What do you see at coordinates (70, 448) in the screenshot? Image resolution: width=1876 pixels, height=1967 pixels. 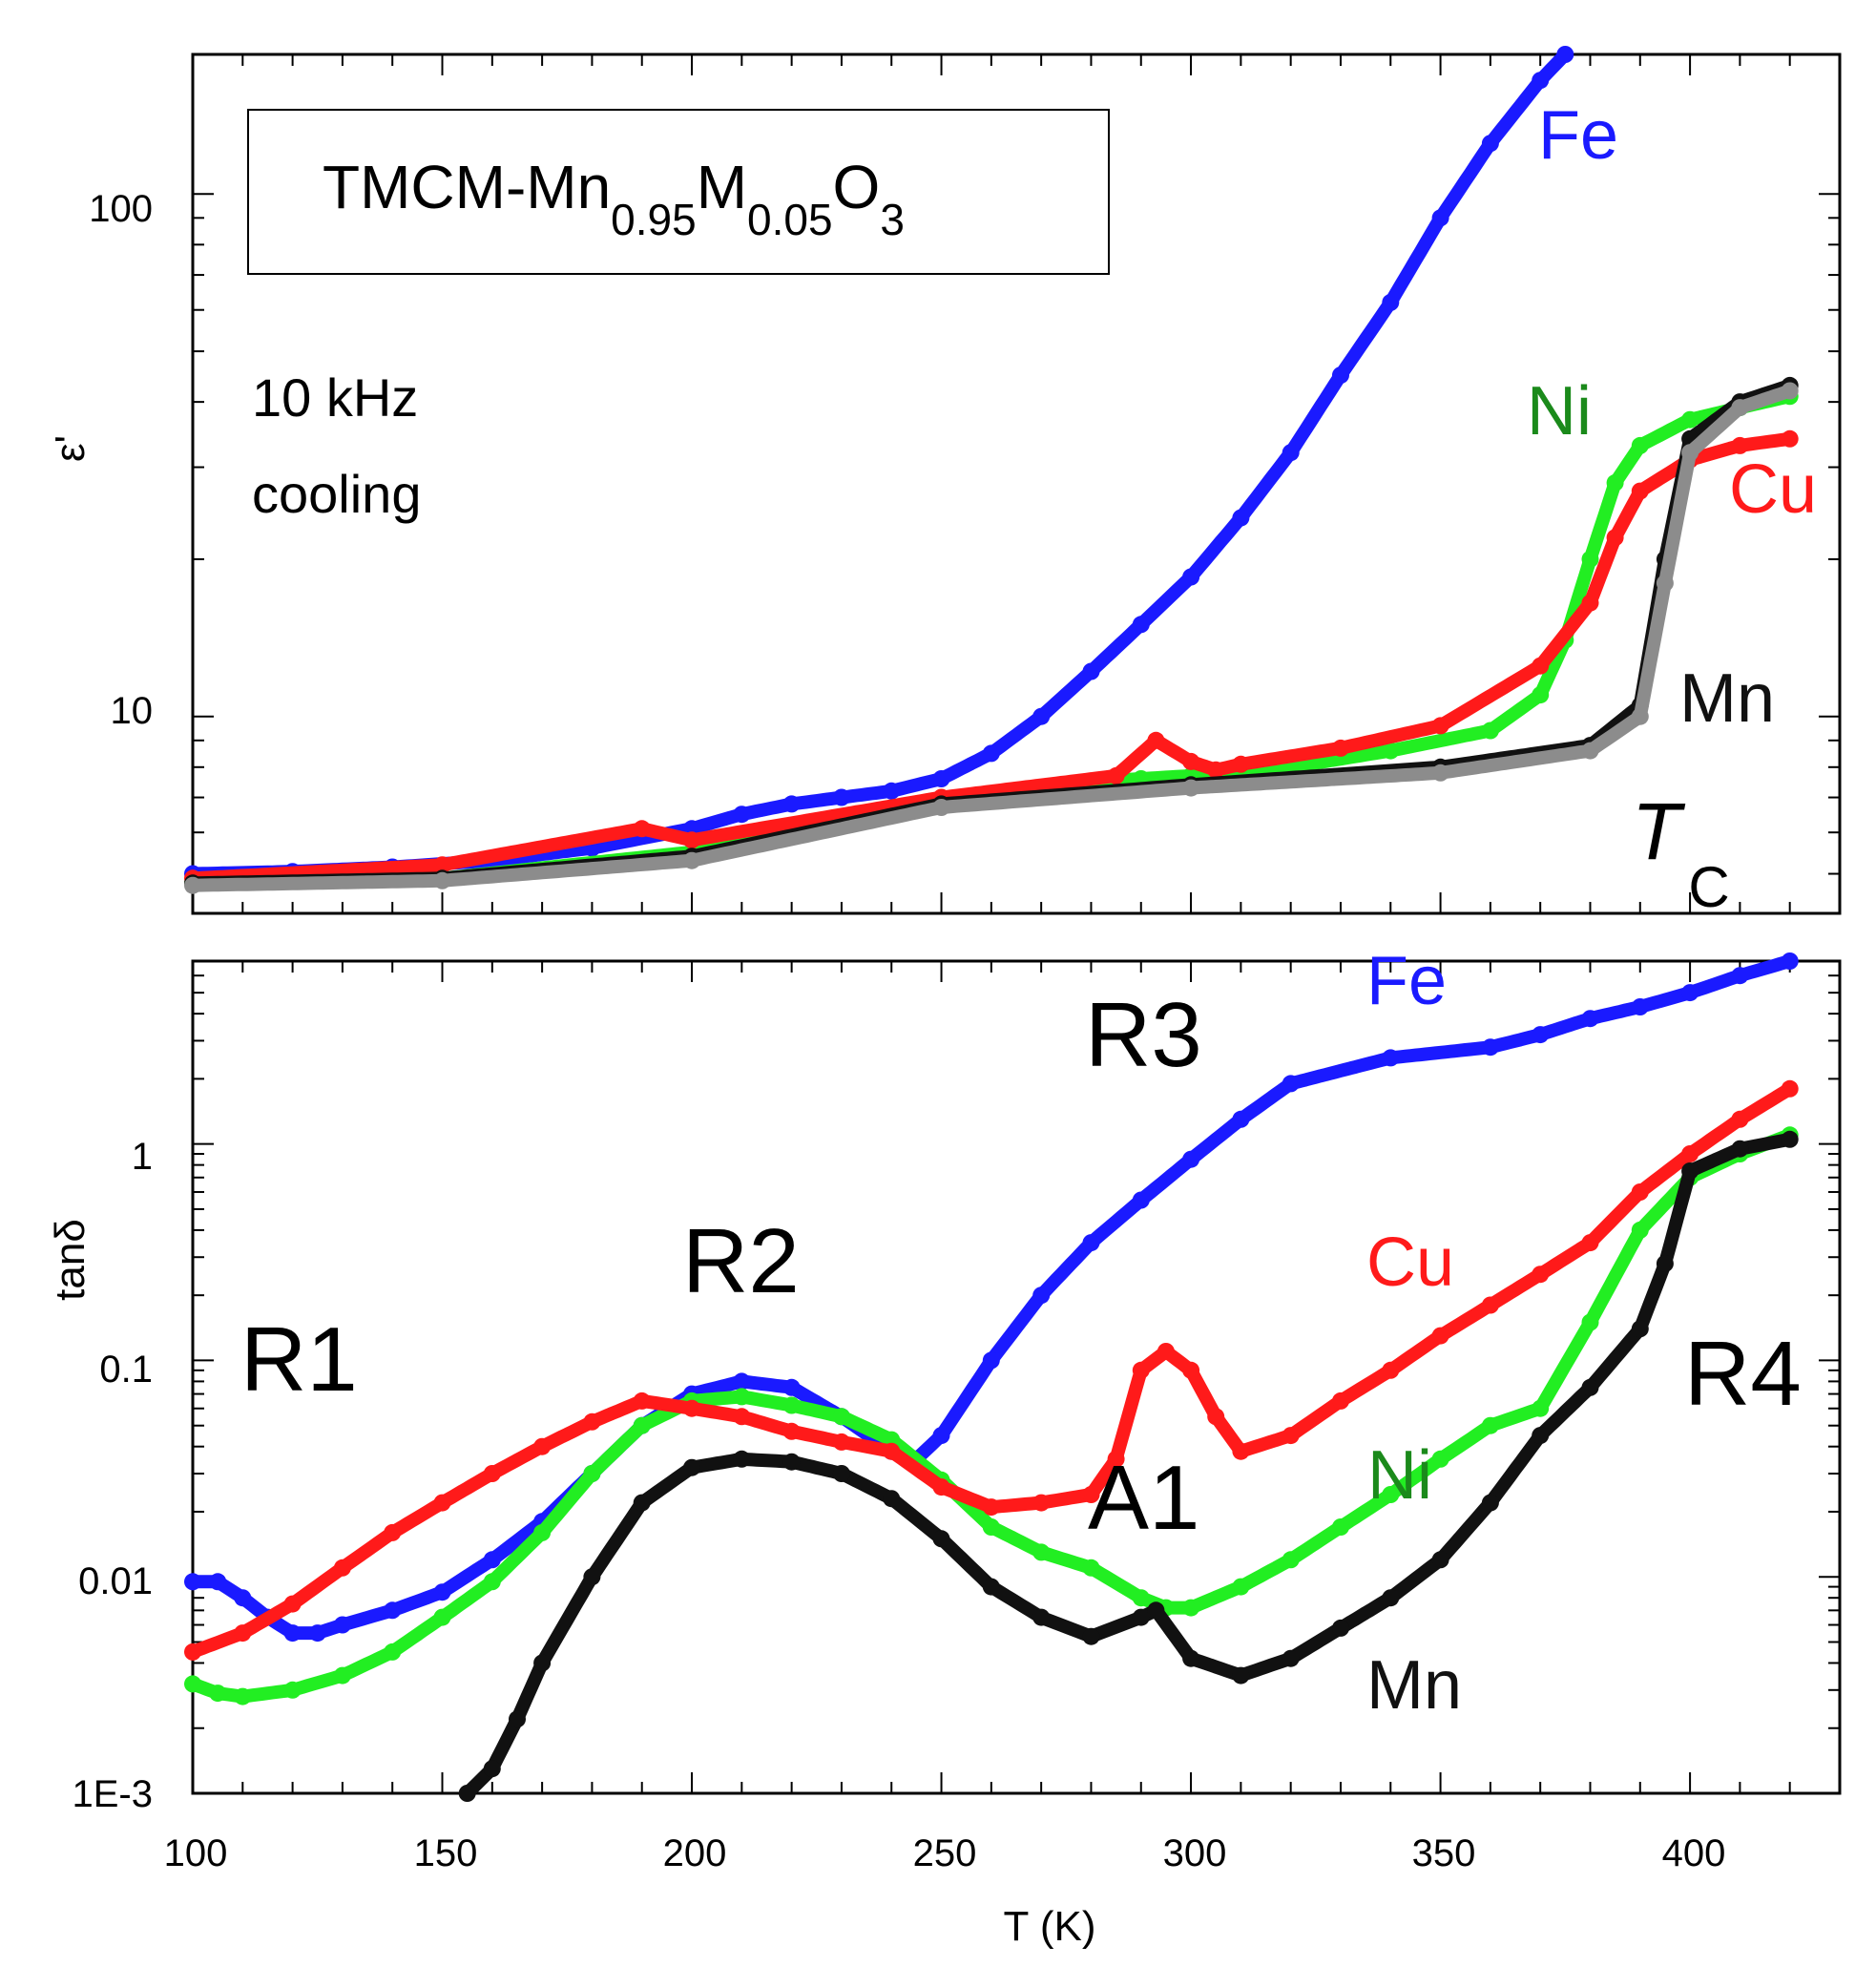 I see `top-y-axis-title: ε'` at bounding box center [70, 448].